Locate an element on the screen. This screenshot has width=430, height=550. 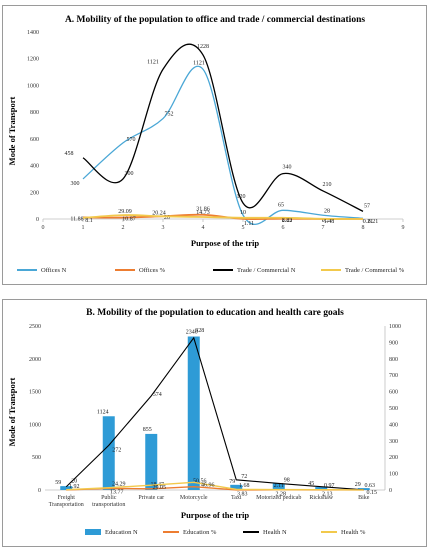
data-label: 120 is located at coordinates (241, 197).